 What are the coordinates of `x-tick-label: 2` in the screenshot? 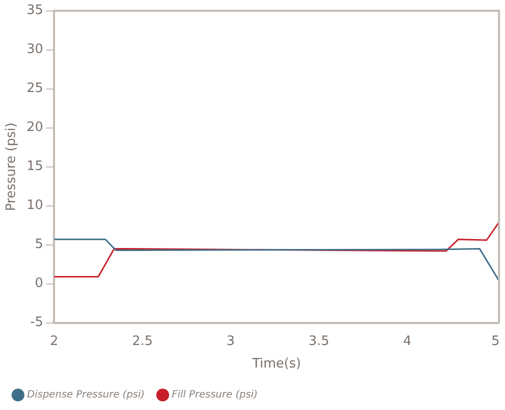 It's located at (54, 341).